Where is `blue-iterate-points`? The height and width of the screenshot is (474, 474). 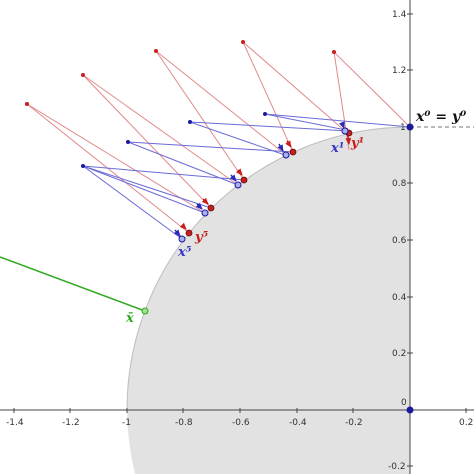
blue-iterate-points is located at coordinates (263, 185).